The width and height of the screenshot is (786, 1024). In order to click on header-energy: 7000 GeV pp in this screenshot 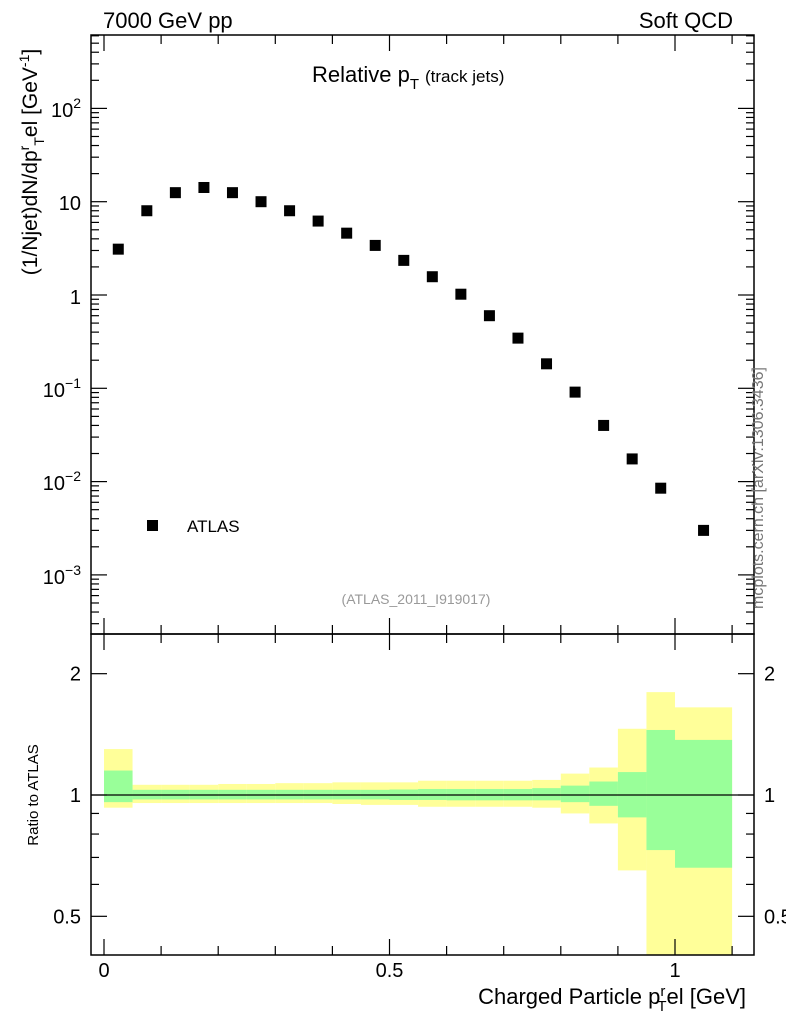, I will do `click(168, 20)`.